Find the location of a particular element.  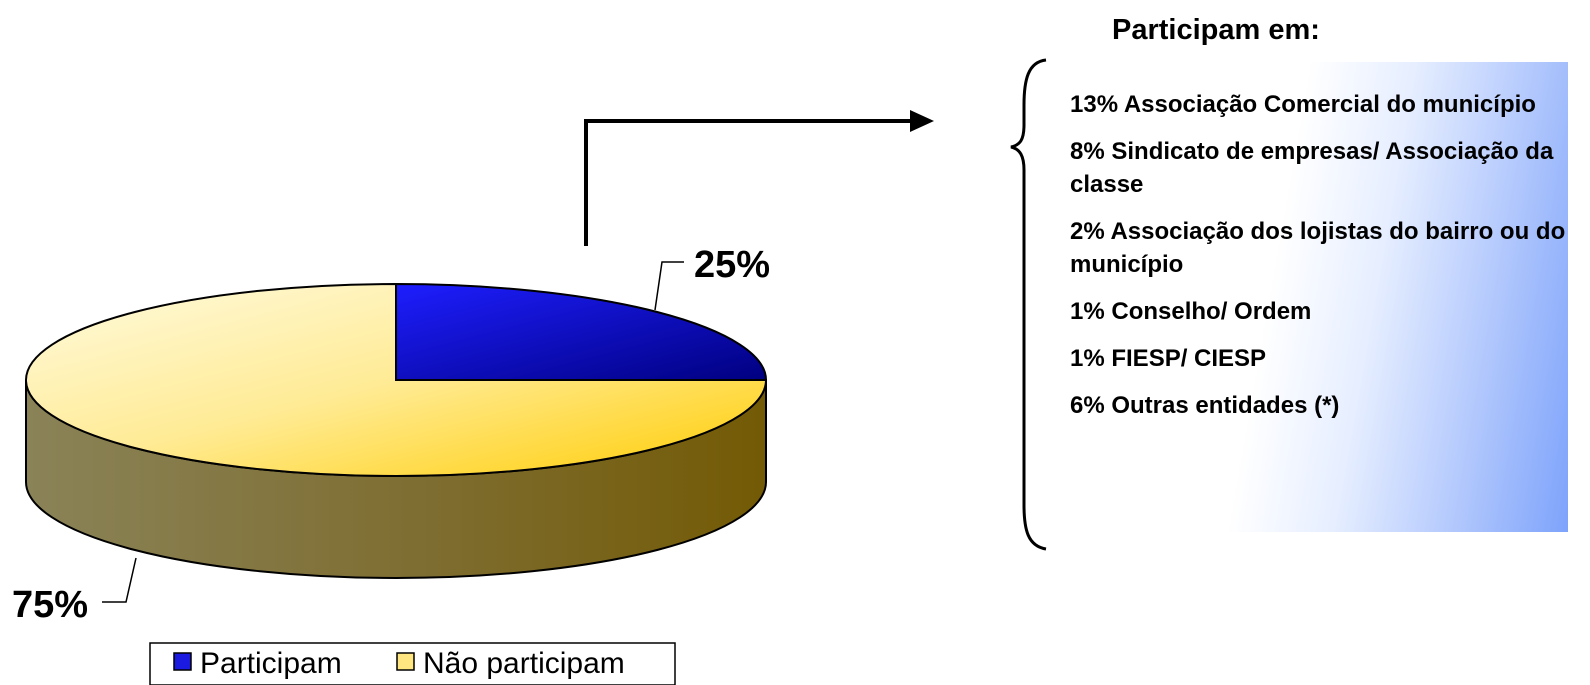

breakdown-item: 1% Conselho/ Ordem is located at coordinates (1191, 311).